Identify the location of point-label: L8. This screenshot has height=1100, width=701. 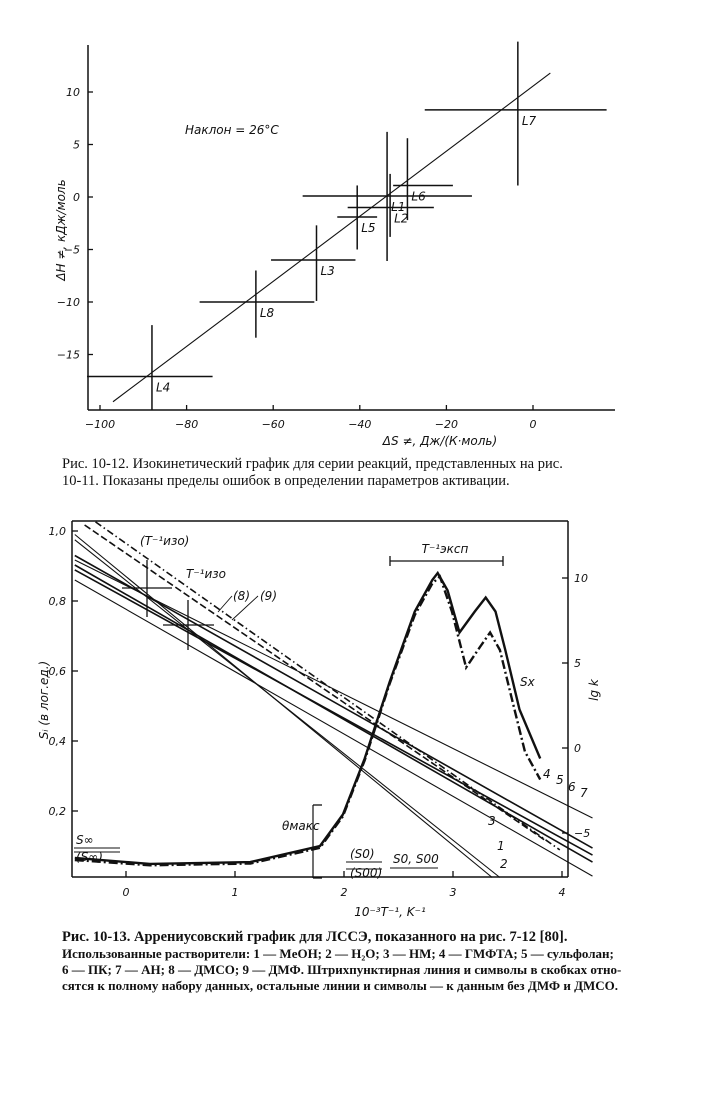
(267, 313).